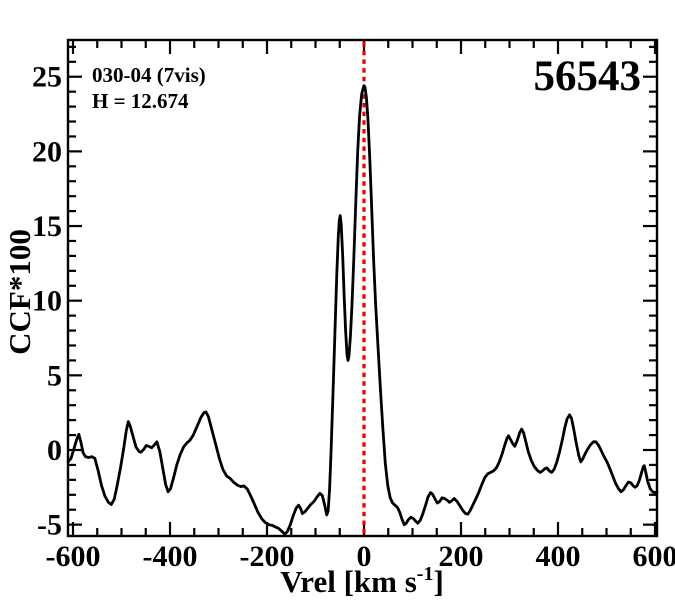 The width and height of the screenshot is (675, 600). I want to click on x-tick-label: -600, so click(72, 556).